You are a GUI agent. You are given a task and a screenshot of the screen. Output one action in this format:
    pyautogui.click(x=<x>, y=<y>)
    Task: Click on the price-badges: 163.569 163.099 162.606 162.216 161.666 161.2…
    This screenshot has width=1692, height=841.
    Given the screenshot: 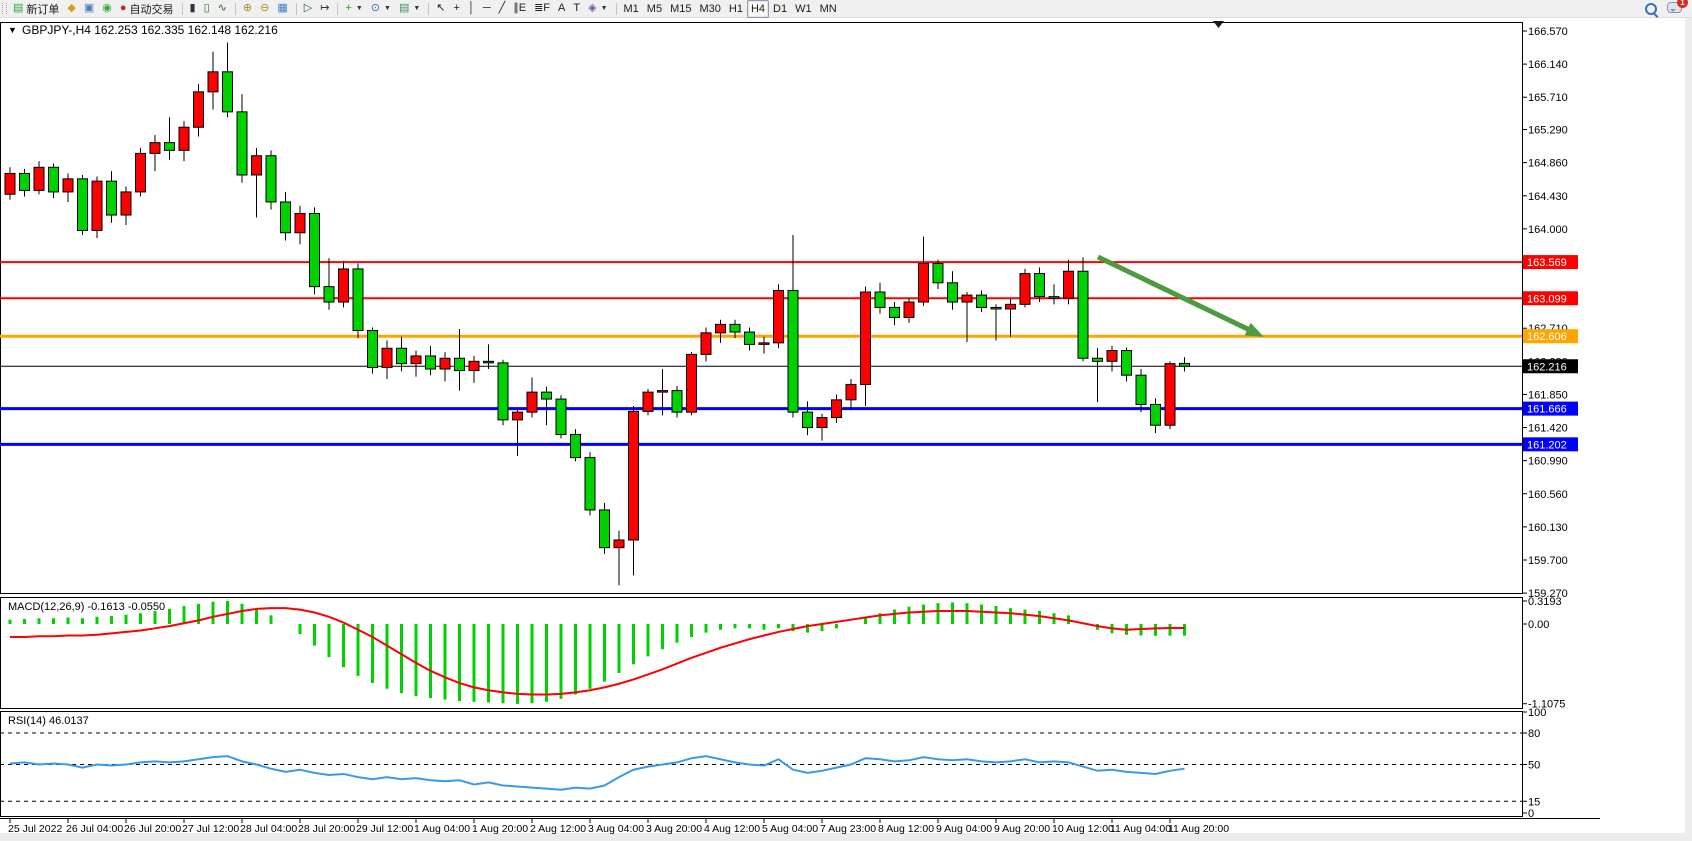 What is the action you would take?
    pyautogui.click(x=1550, y=353)
    